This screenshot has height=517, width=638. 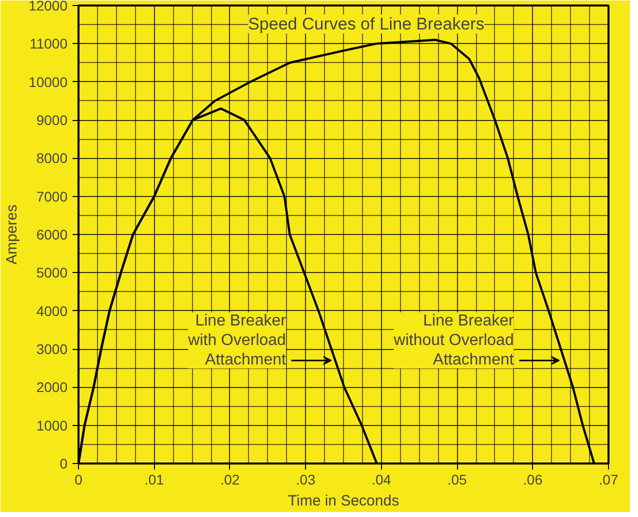 What do you see at coordinates (78, 480) in the screenshot?
I see `x-tick-label: 0` at bounding box center [78, 480].